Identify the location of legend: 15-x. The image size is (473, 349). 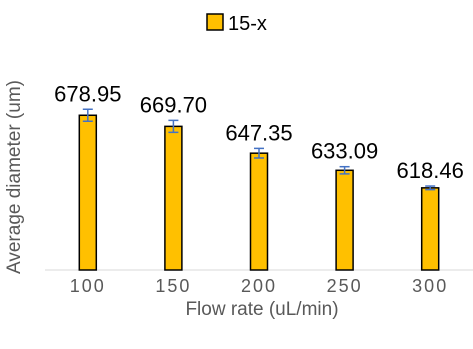
(236, 24).